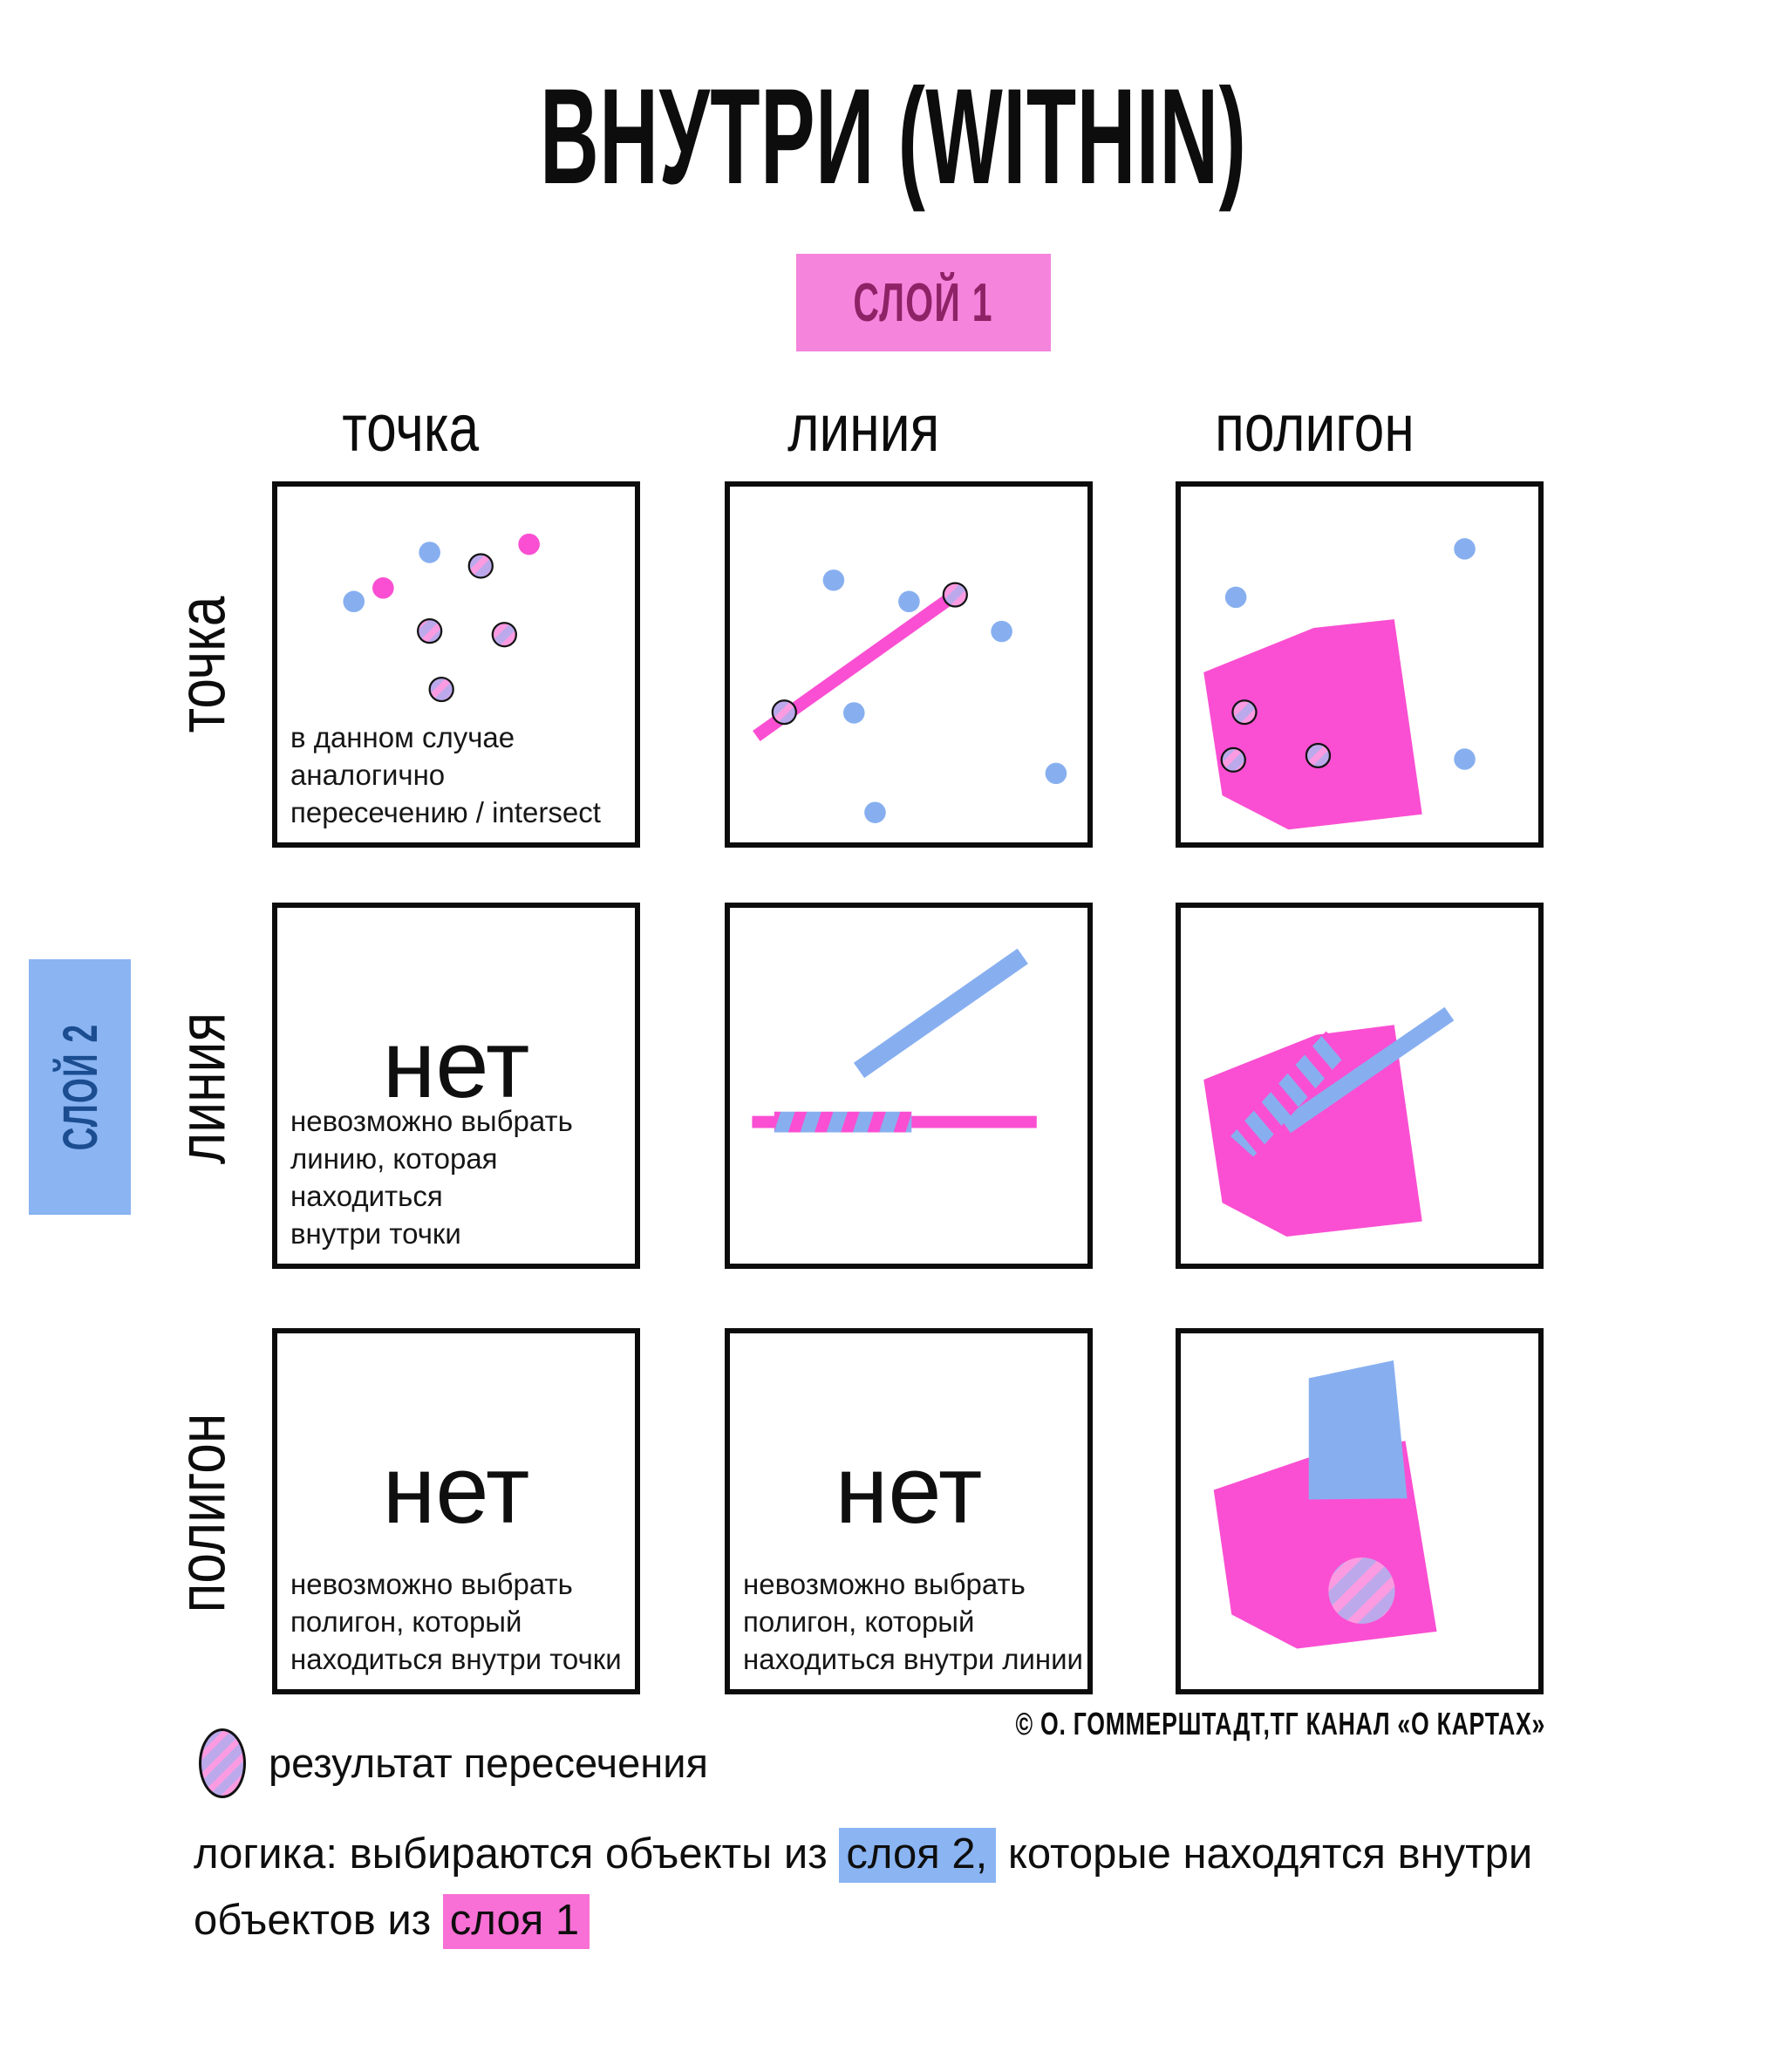 The height and width of the screenshot is (2072, 1786). What do you see at coordinates (489, 1763) in the screenshot?
I see `legend-label: результат пересечения` at bounding box center [489, 1763].